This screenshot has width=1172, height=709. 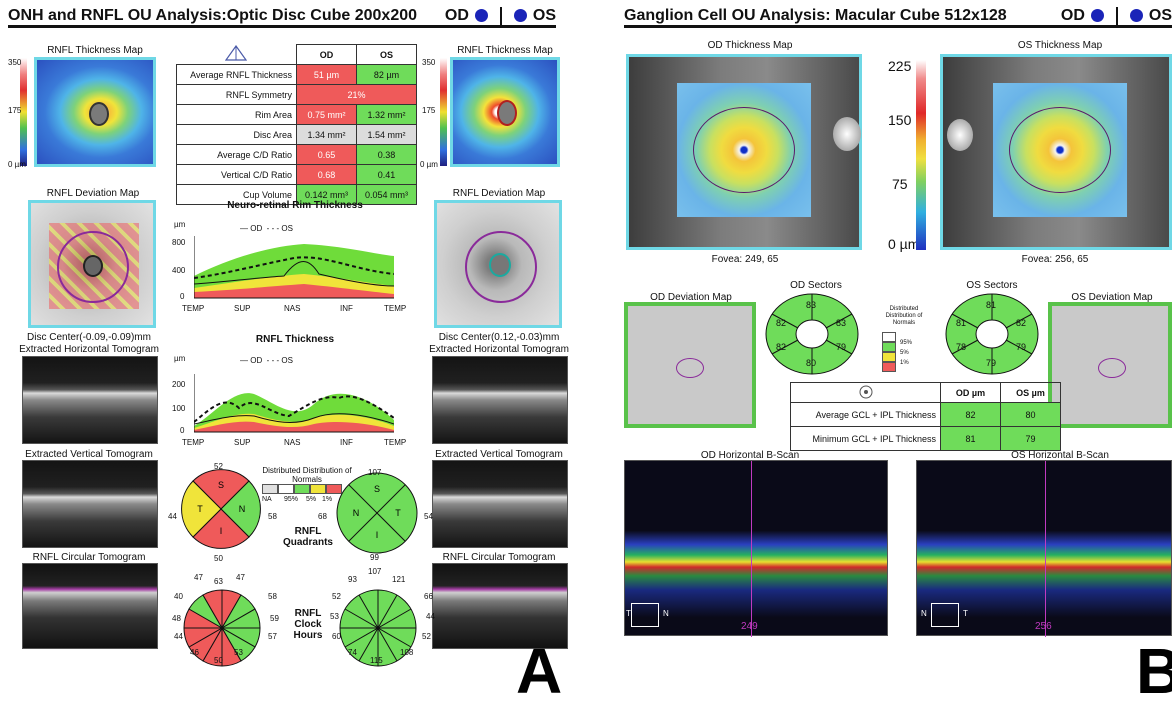 What do you see at coordinates (1154, 671) in the screenshot?
I see `panel-b-letter: B` at bounding box center [1154, 671].